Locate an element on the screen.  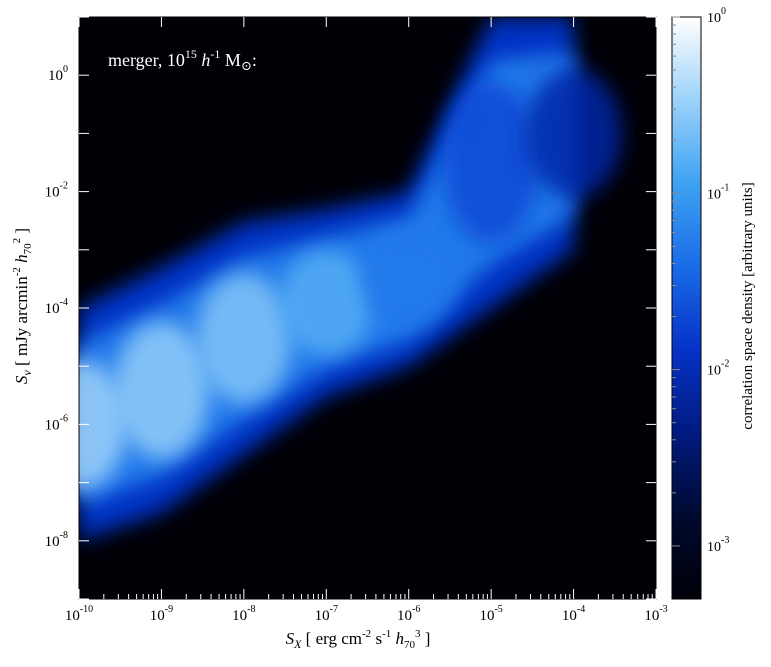
y-axis-label: Sν [ mJy arcmin-2 h702 ] is located at coordinates (22, 306).